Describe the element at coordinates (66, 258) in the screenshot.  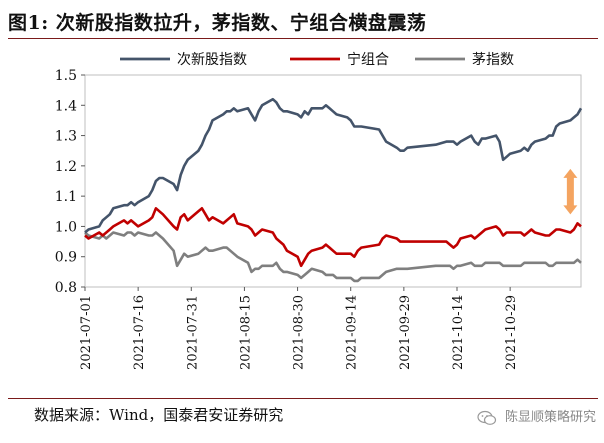
I see `y-tick-label: 0.9` at that location.